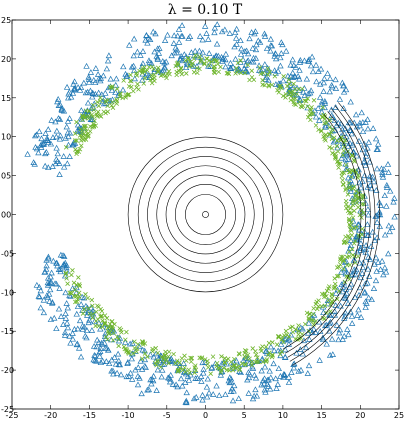 This screenshot has height=421, width=407. I want to click on x-tick-label: -5, so click(167, 415).